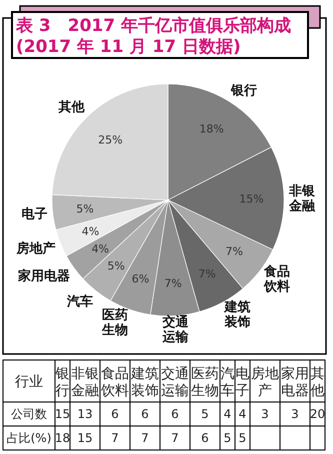 The width and height of the screenshot is (333, 454). Describe the element at coordinates (62, 438) in the screenshot. I see `data-label: 18` at that location.